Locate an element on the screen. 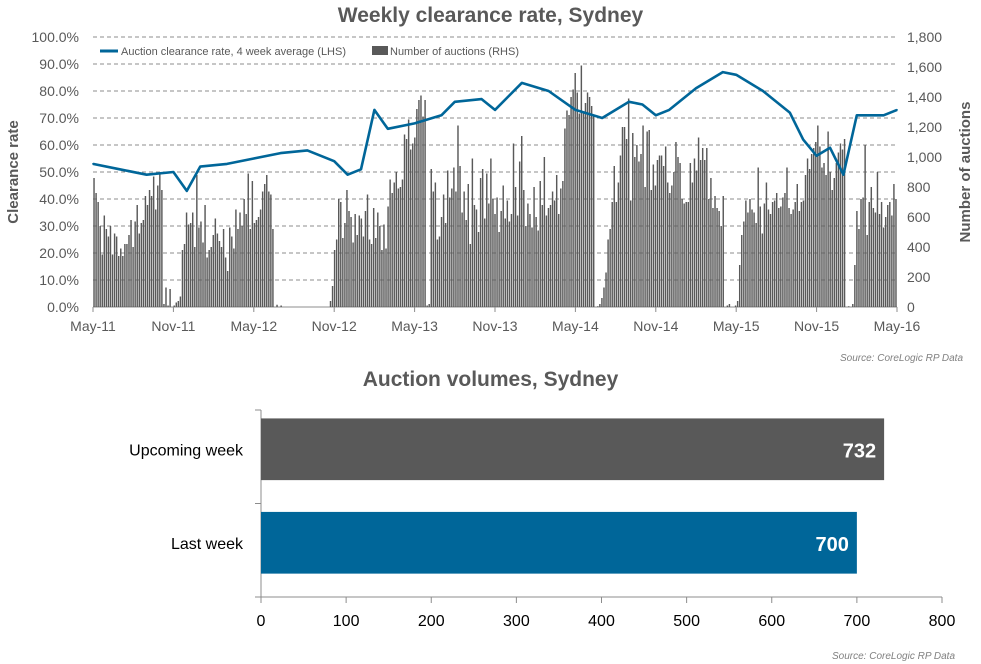  y-left-tick-label: 100.0% is located at coordinates (55, 37).